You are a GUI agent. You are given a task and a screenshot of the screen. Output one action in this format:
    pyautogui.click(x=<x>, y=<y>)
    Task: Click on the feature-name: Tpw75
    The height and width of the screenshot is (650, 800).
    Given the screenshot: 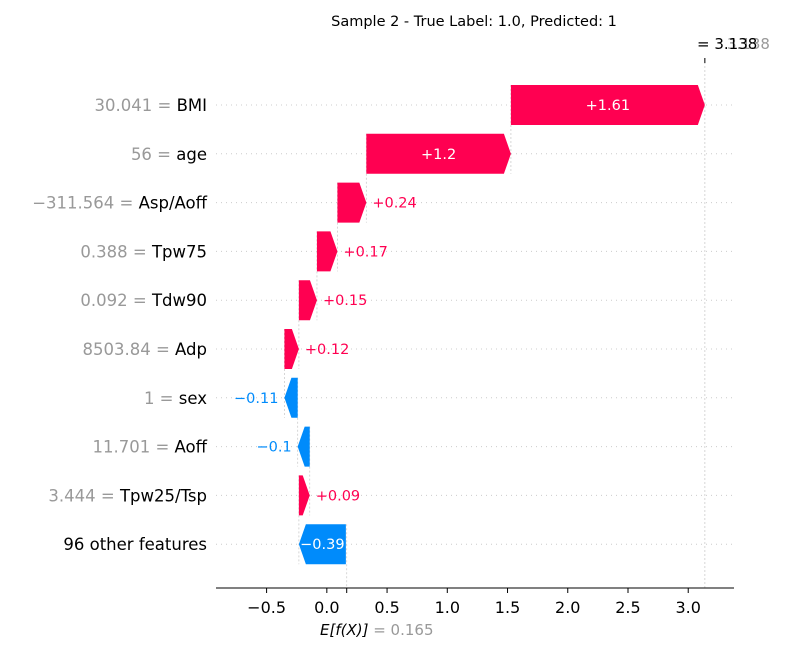 What is the action you would take?
    pyautogui.click(x=179, y=251)
    